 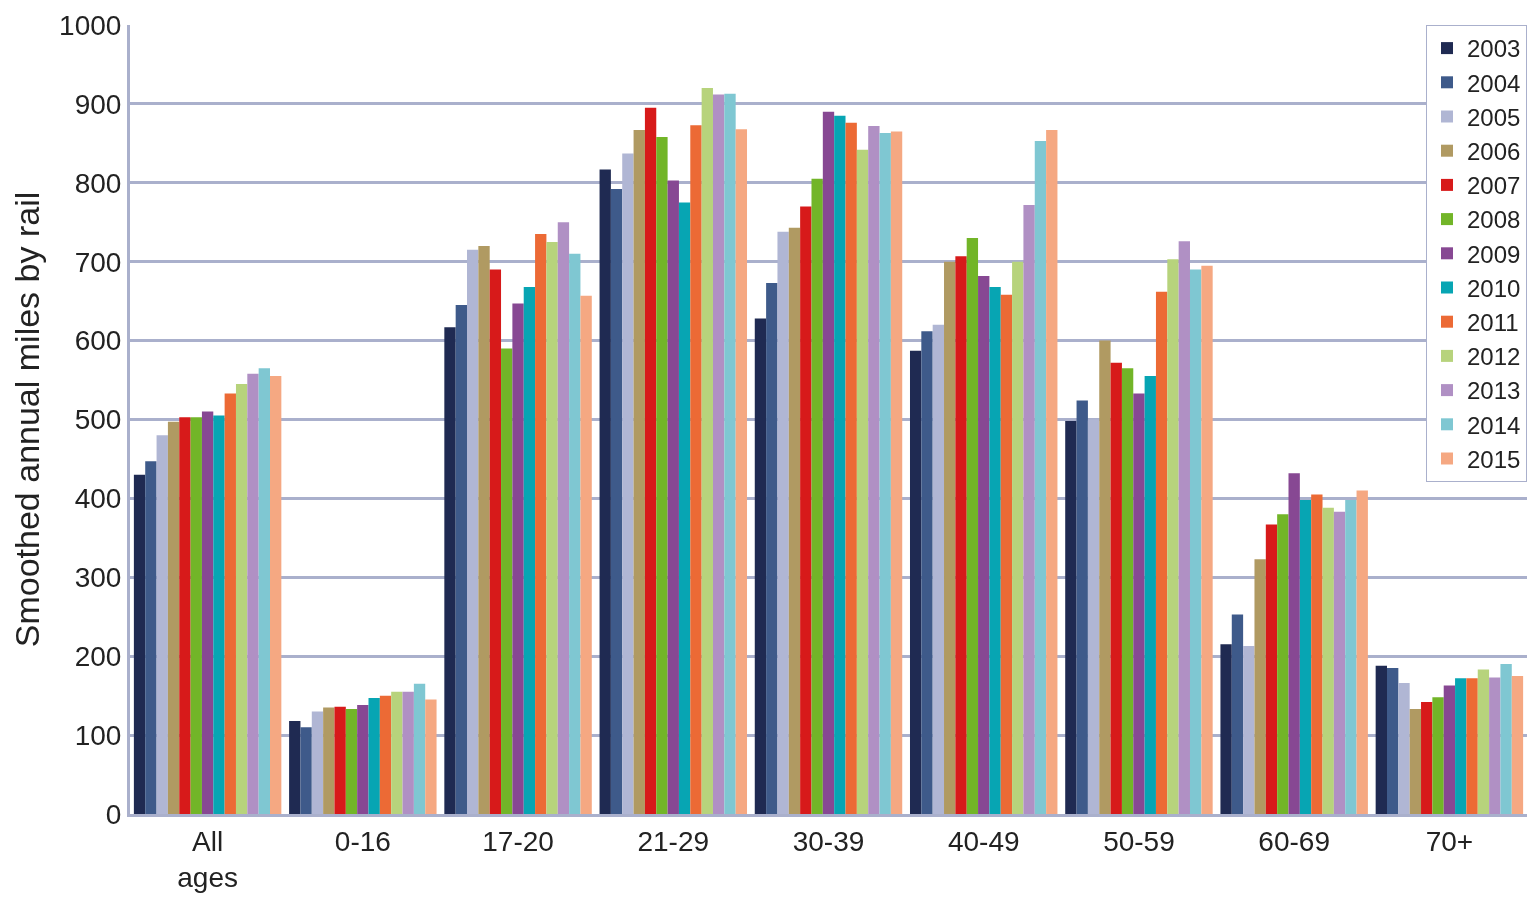 I want to click on x-tick-label: 21-29, so click(x=673, y=841).